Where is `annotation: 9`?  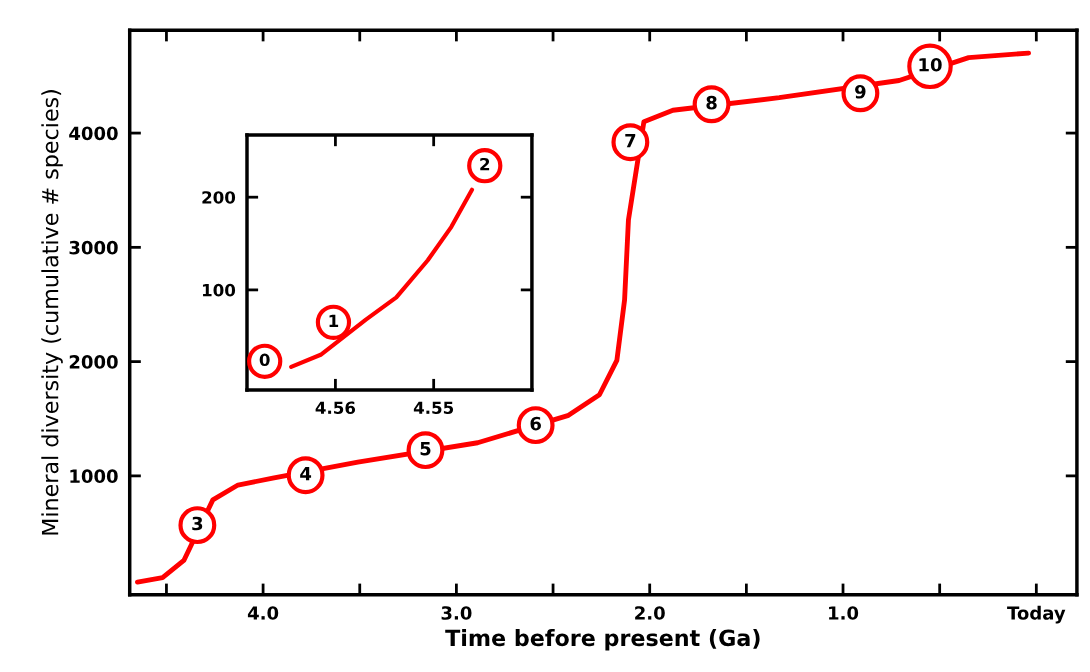 annotation: 9 is located at coordinates (860, 91).